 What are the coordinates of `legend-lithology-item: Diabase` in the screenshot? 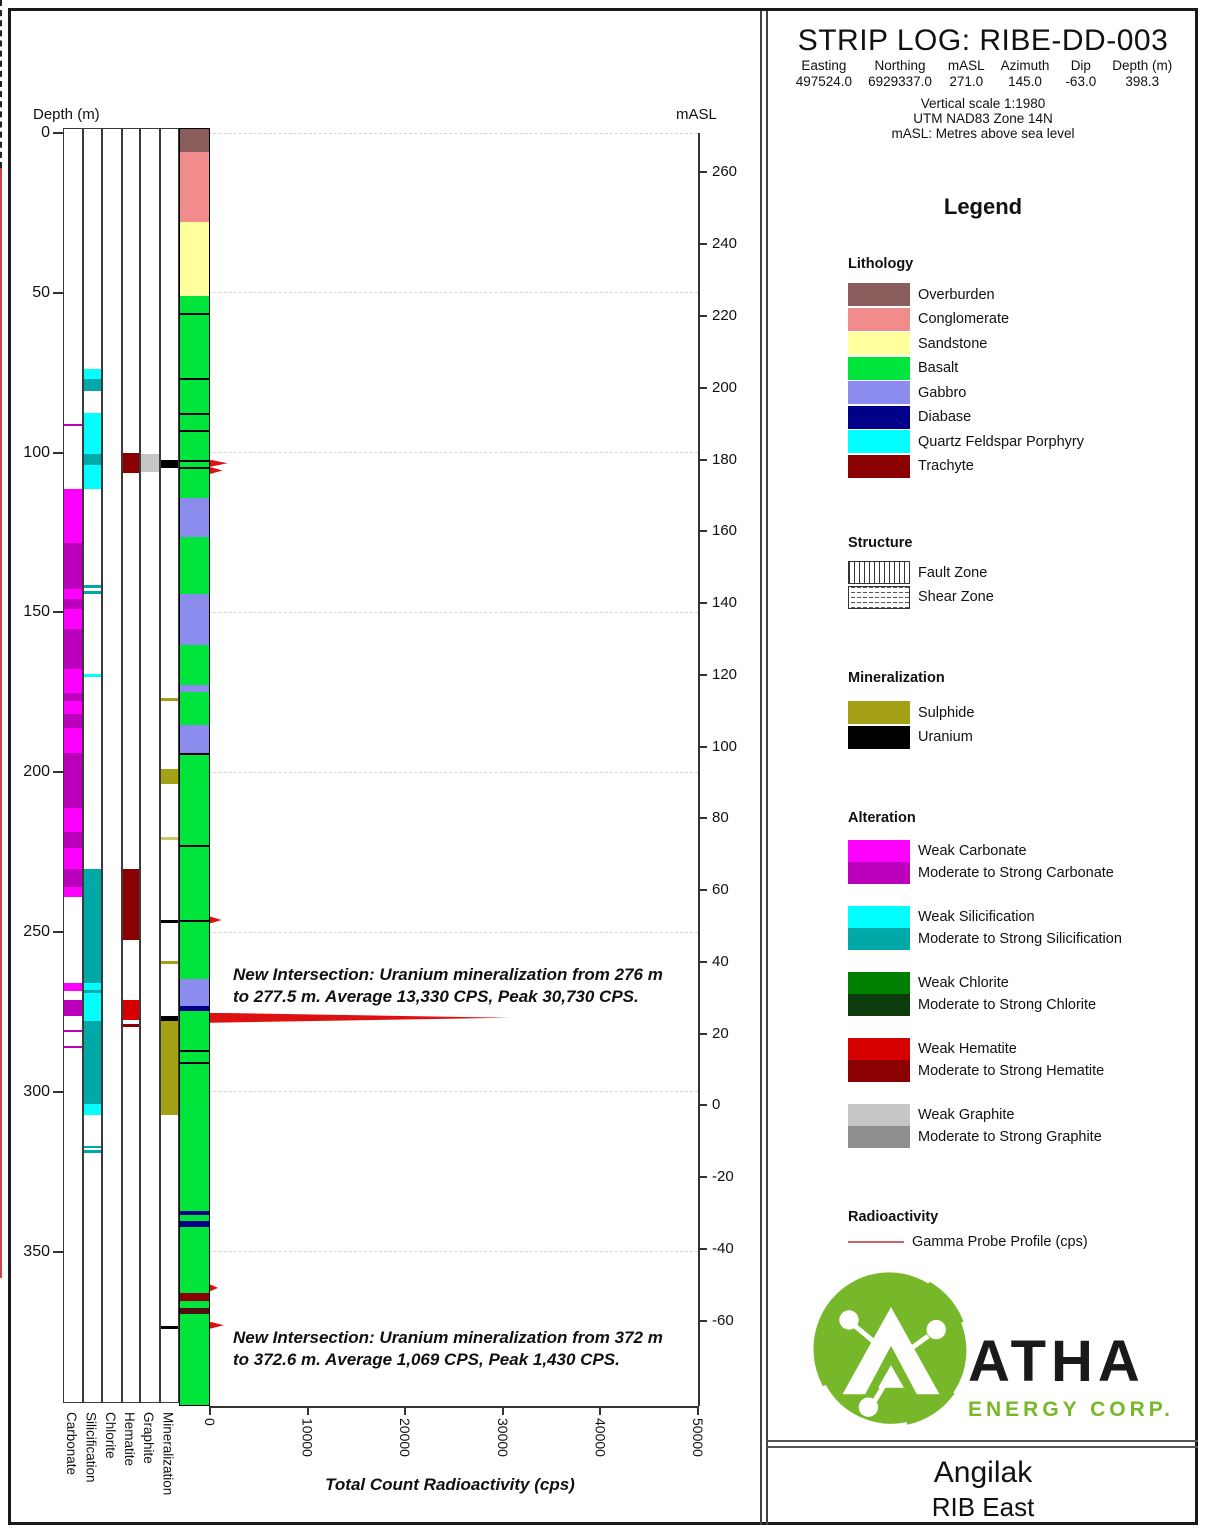 It's located at (966, 417).